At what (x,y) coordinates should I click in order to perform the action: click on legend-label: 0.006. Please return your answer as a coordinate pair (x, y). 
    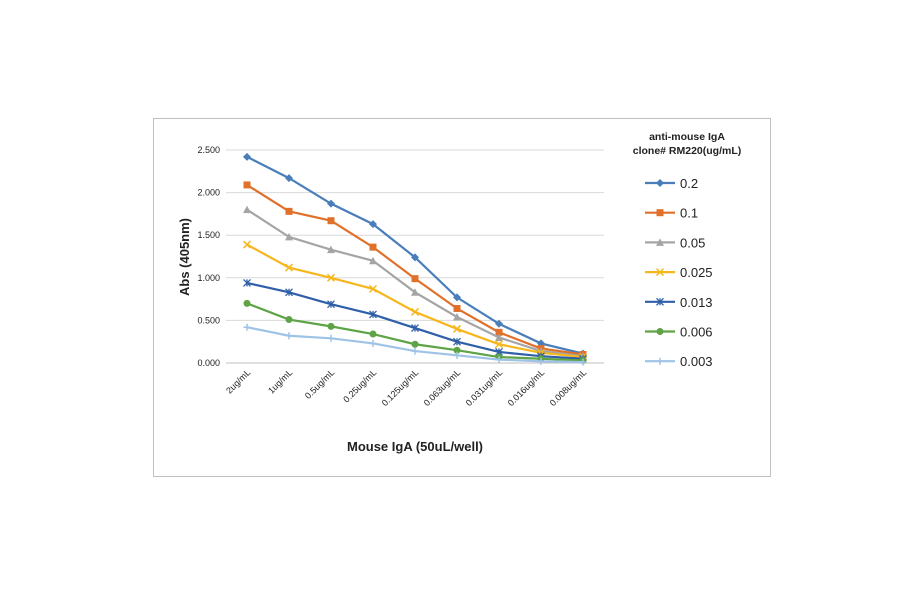
    Looking at the image, I should click on (696, 332).